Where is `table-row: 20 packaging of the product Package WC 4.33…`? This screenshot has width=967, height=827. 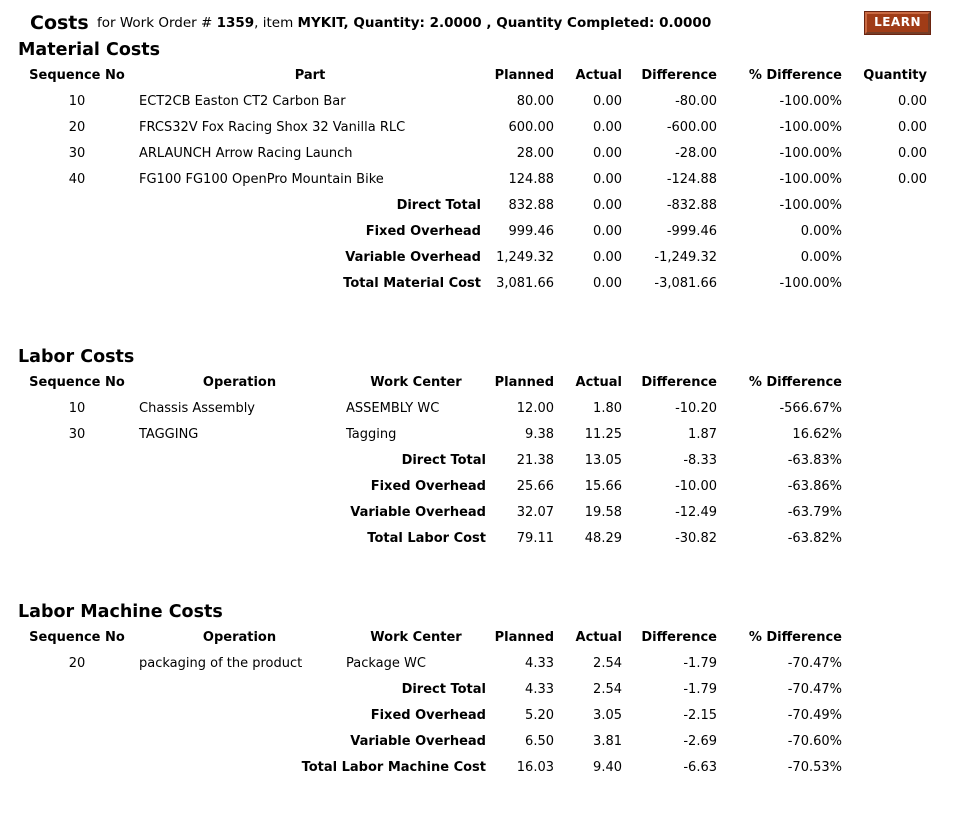
table-row: 20 packaging of the product Package WC 4.33… is located at coordinates (431, 664).